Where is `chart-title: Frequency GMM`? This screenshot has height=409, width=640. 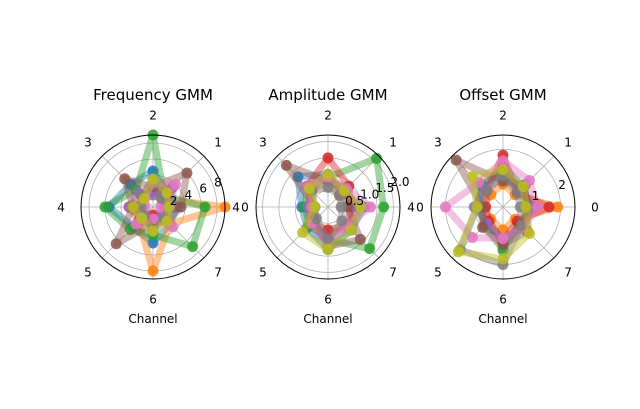 chart-title: Frequency GMM is located at coordinates (153, 95).